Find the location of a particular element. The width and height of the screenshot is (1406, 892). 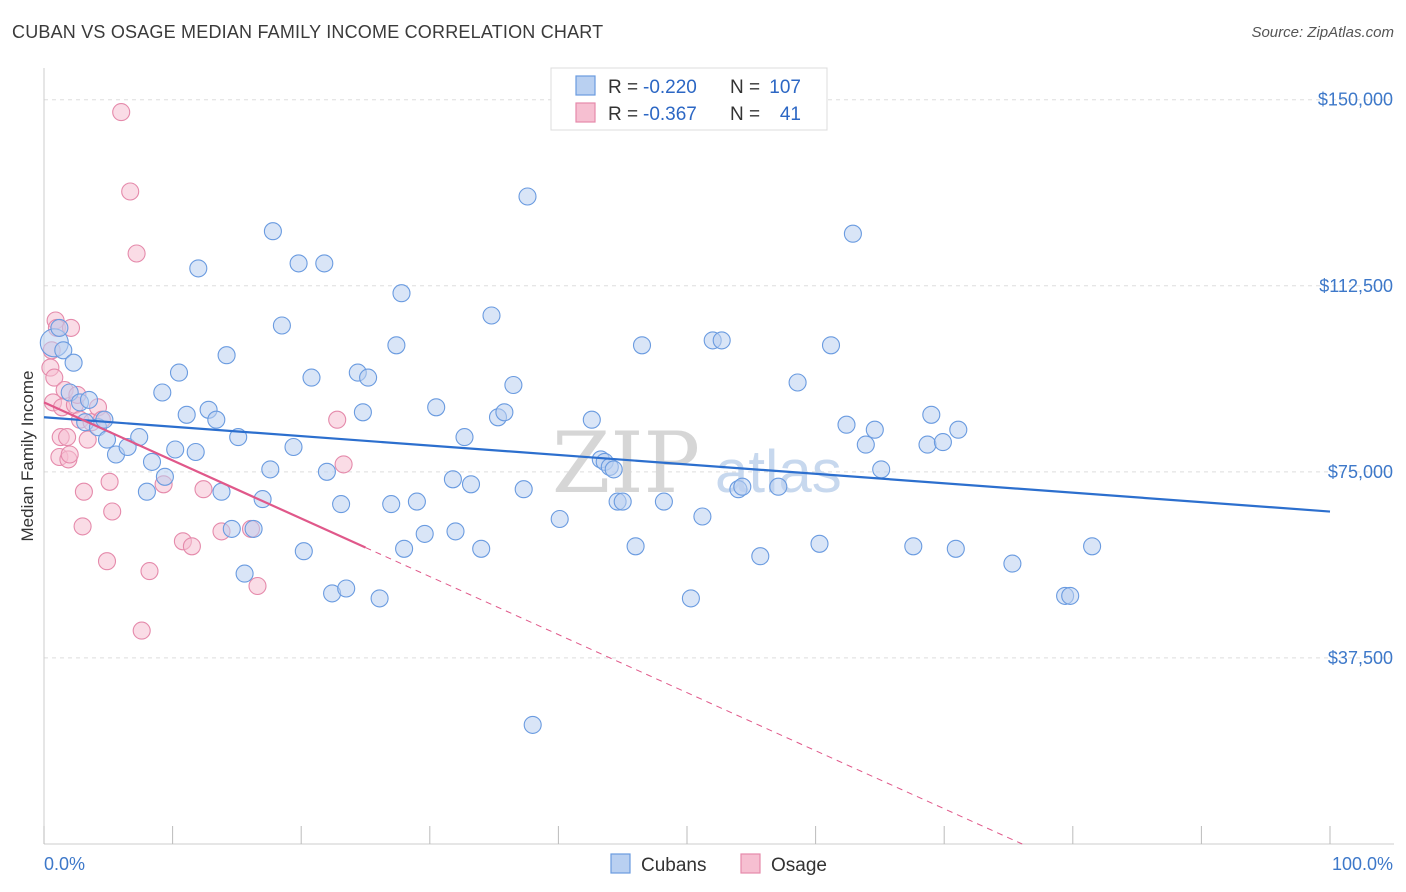

legend-n-value-0: 107 is located at coordinates (785, 87).